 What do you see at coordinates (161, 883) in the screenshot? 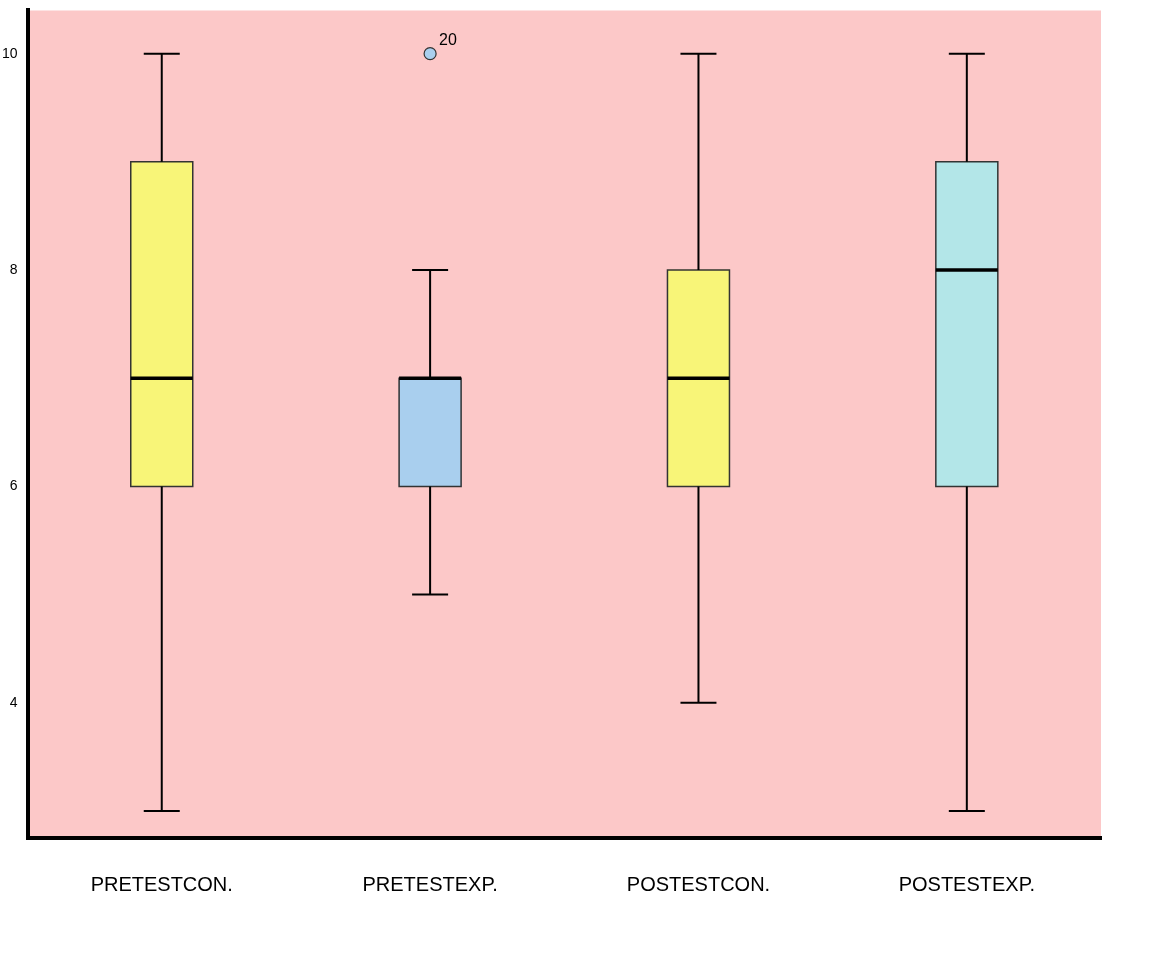
I see `x-tick-label: PRETESTCON.` at bounding box center [161, 883].